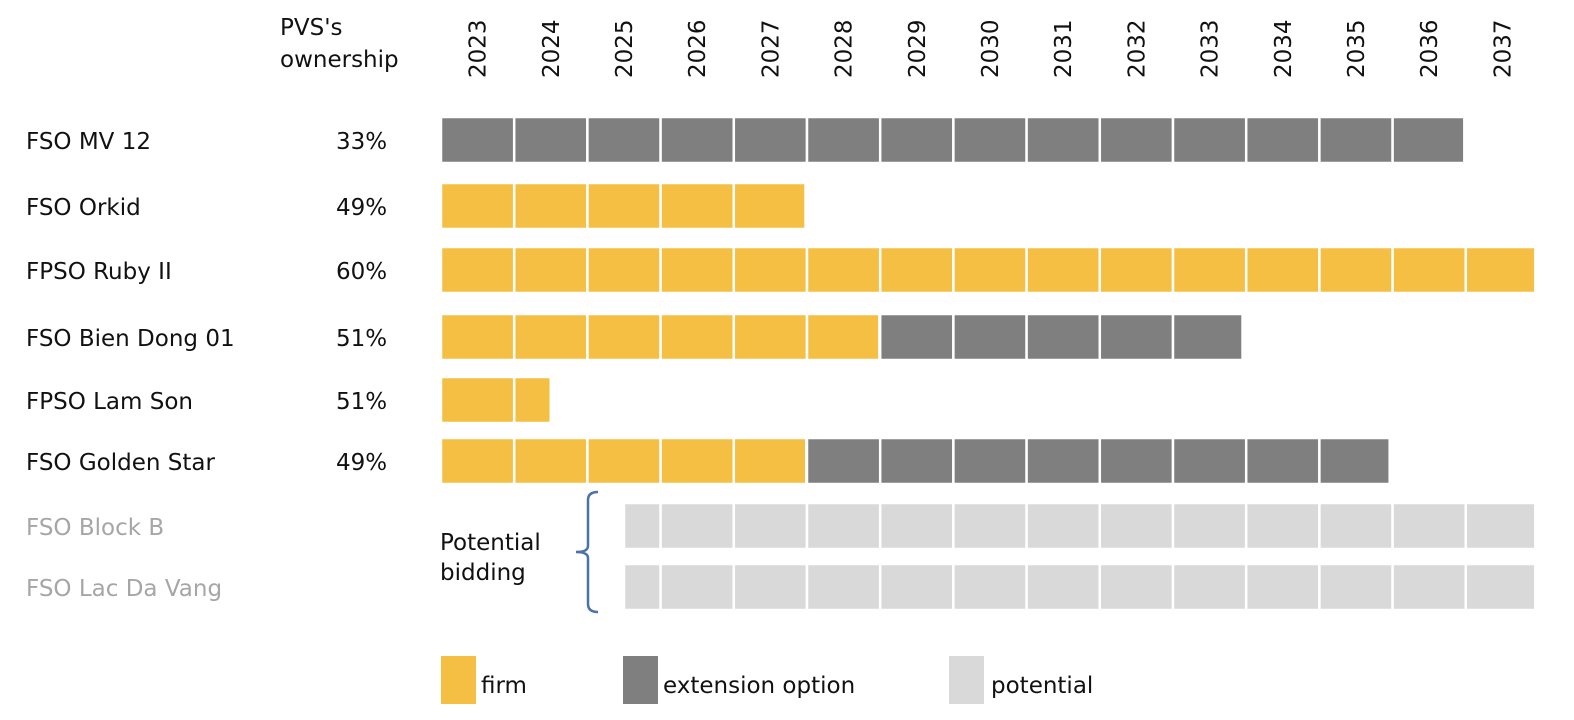 Image resolution: width=1574 pixels, height=720 pixels. I want to click on row-label: FSO Orkid, so click(83, 208).